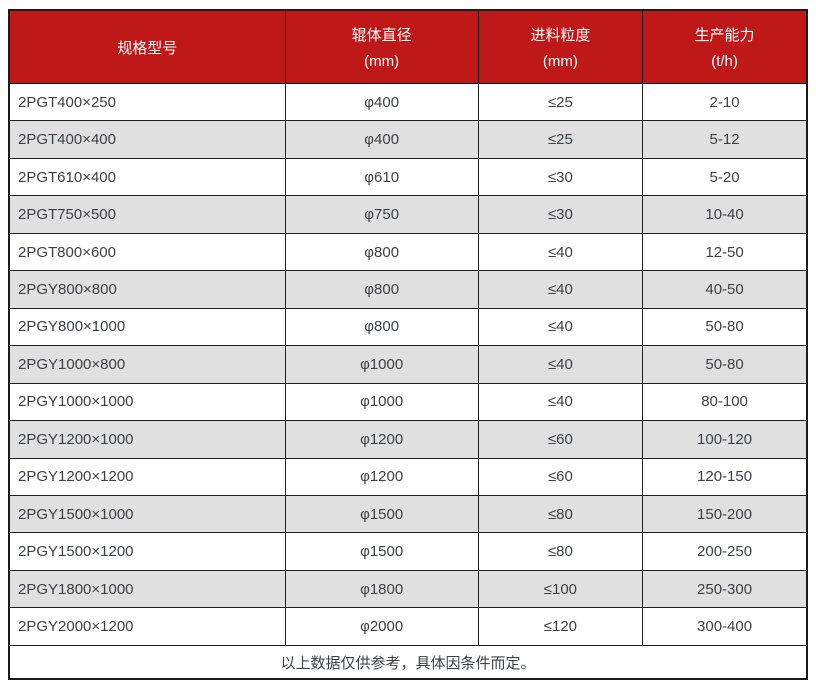  I want to click on cell-model: 2PGT800×600, so click(147, 252).